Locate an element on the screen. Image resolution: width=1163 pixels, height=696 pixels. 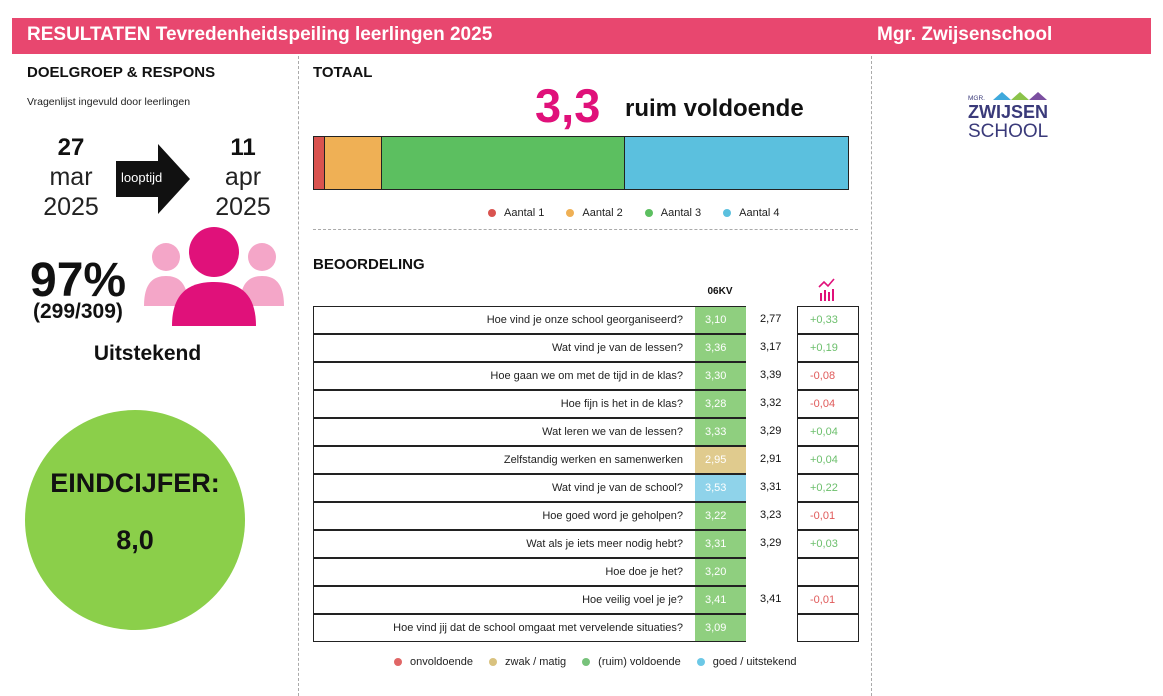
difference-cell: +0,19 is located at coordinates (828, 348).